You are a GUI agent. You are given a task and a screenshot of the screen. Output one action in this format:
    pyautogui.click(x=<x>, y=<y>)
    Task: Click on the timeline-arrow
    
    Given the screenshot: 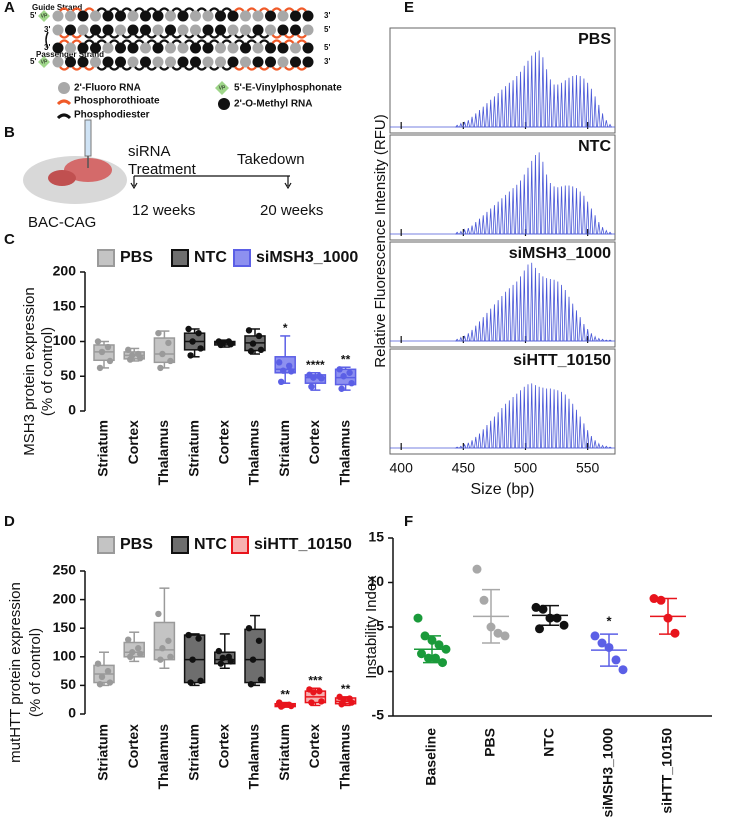 What is the action you would take?
    pyautogui.click(x=211, y=183)
    